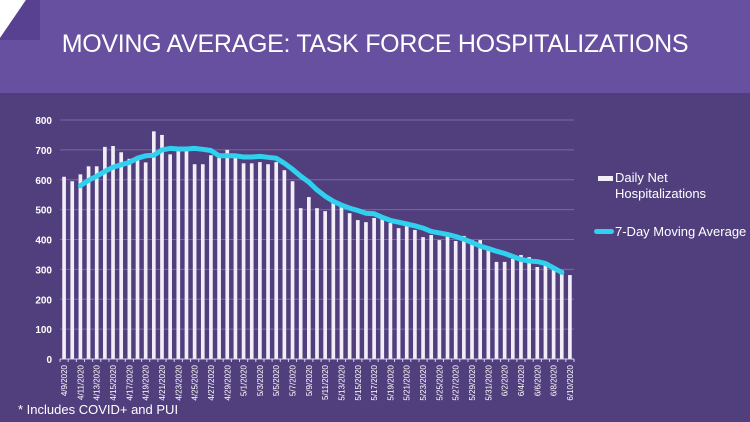 The height and width of the screenshot is (422, 750). I want to click on x-tick-label: 4/9/2020, so click(64, 380).